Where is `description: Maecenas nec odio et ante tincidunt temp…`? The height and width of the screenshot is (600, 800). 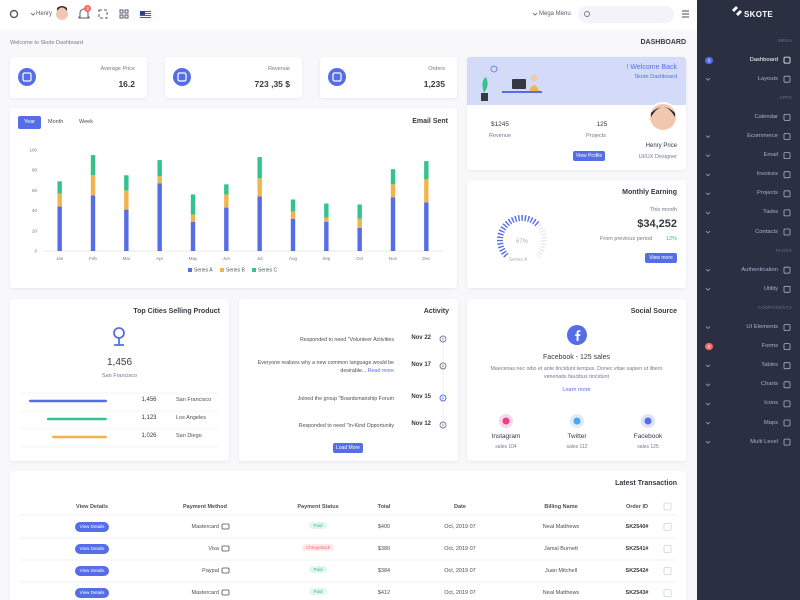 description: Maecenas nec odio et ante tincidunt temp… is located at coordinates (576, 373).